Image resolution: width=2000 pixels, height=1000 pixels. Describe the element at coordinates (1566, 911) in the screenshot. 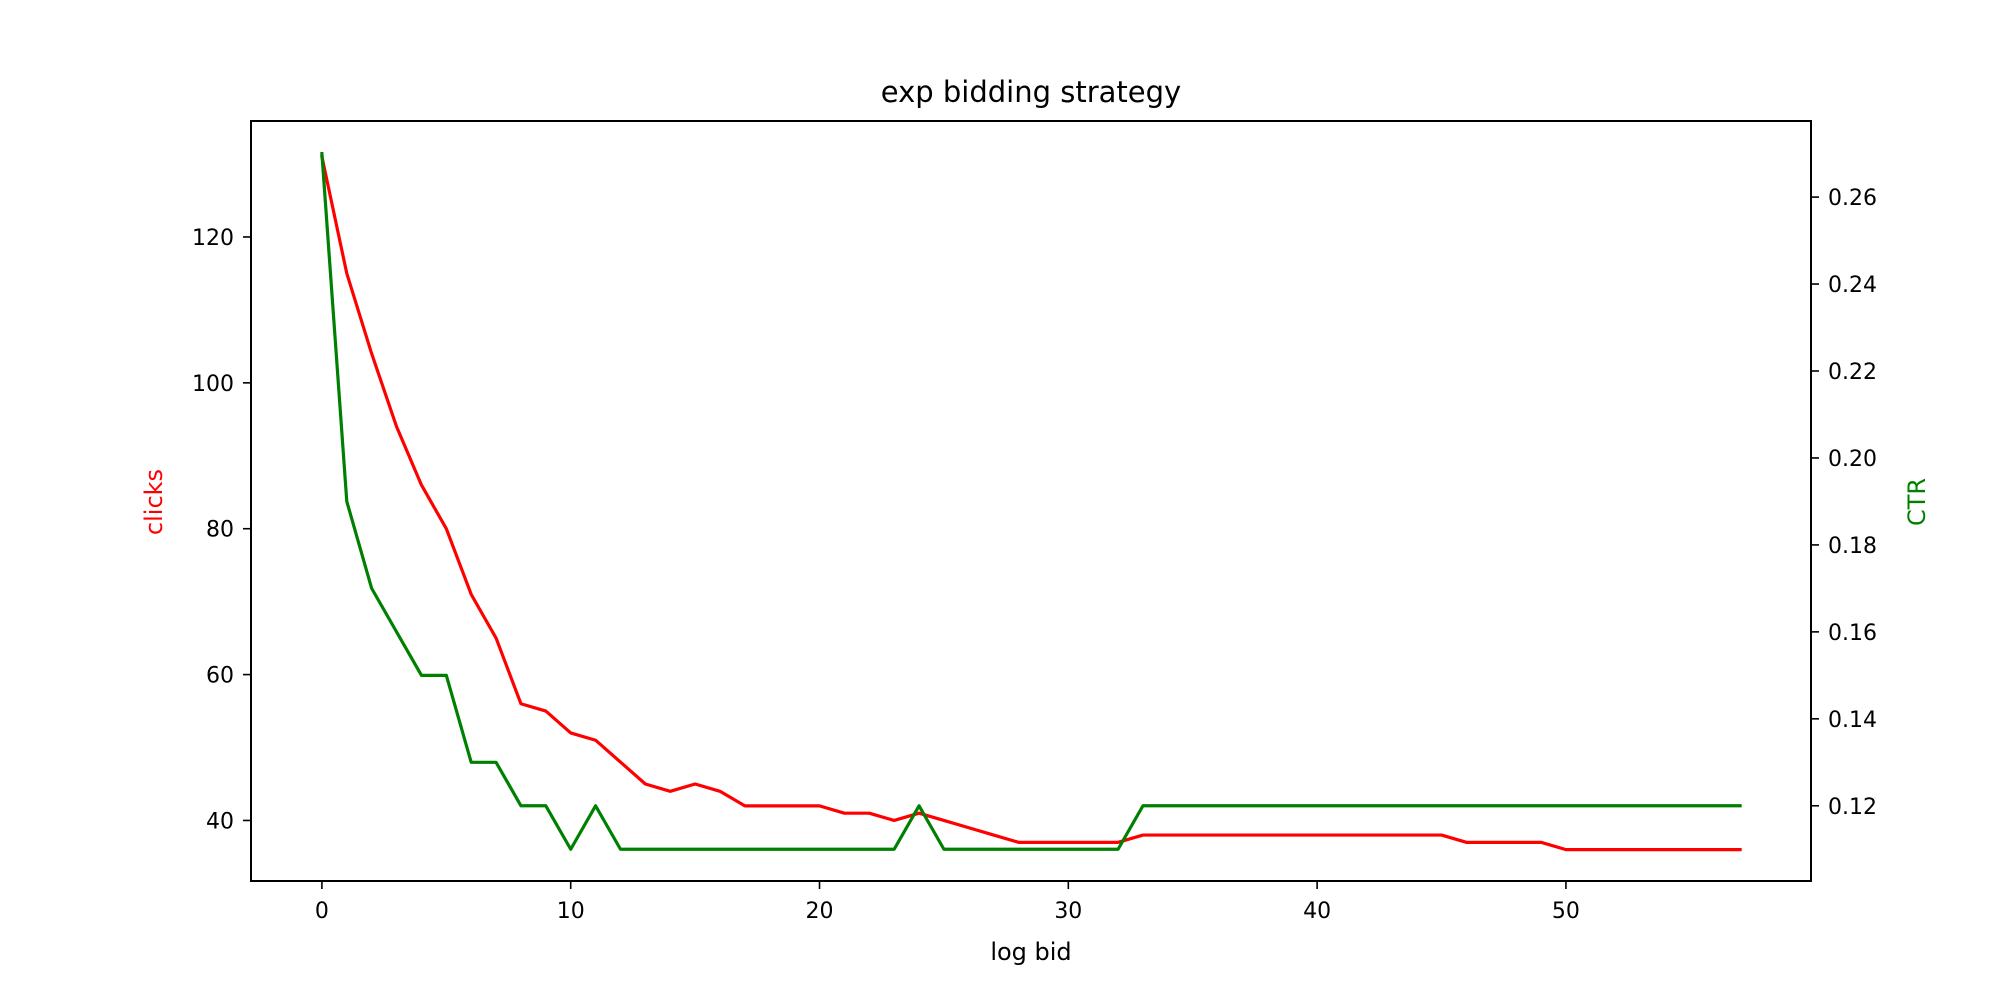

I see `x-tick-label: 50` at that location.